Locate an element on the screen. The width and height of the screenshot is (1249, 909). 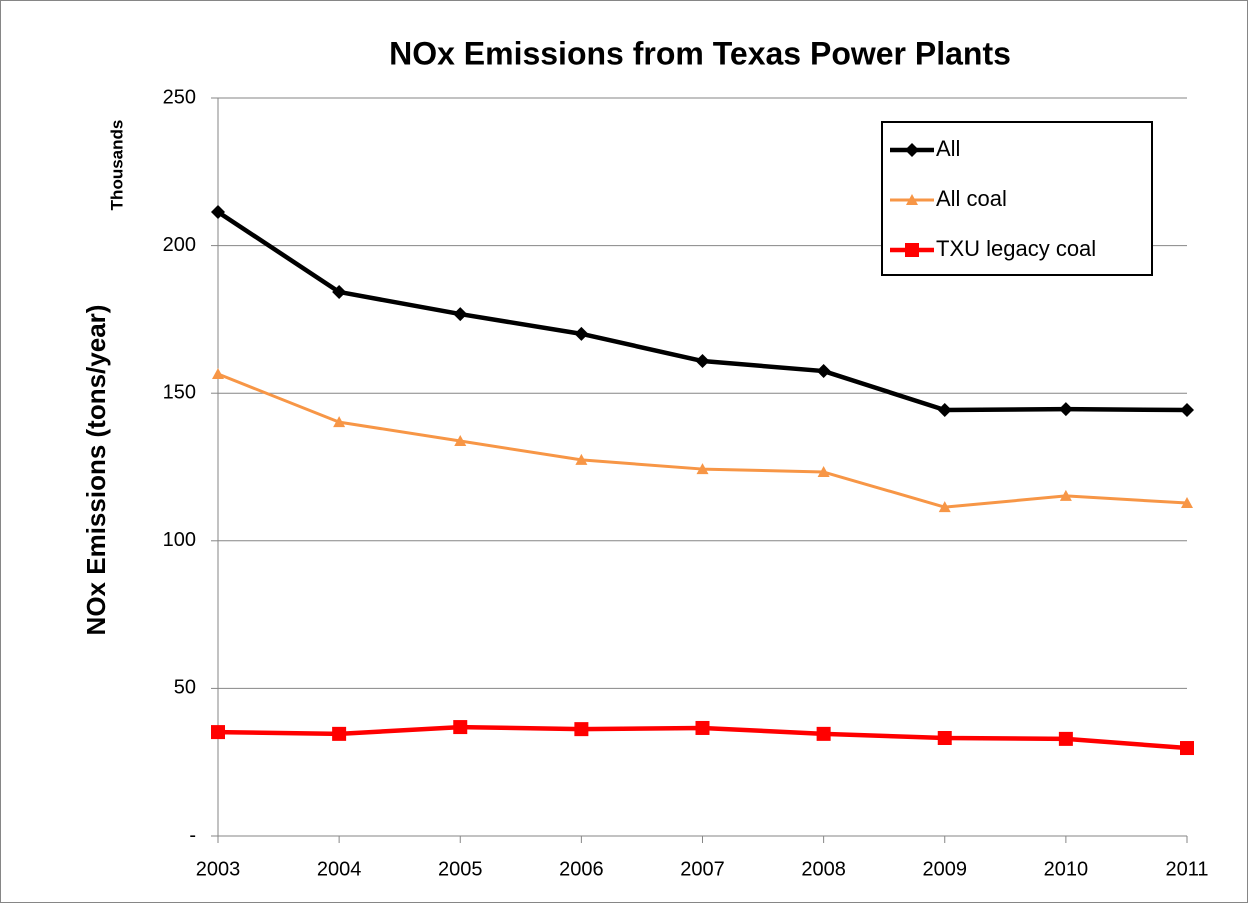
y-tick-label: 50 is located at coordinates (185, 688).